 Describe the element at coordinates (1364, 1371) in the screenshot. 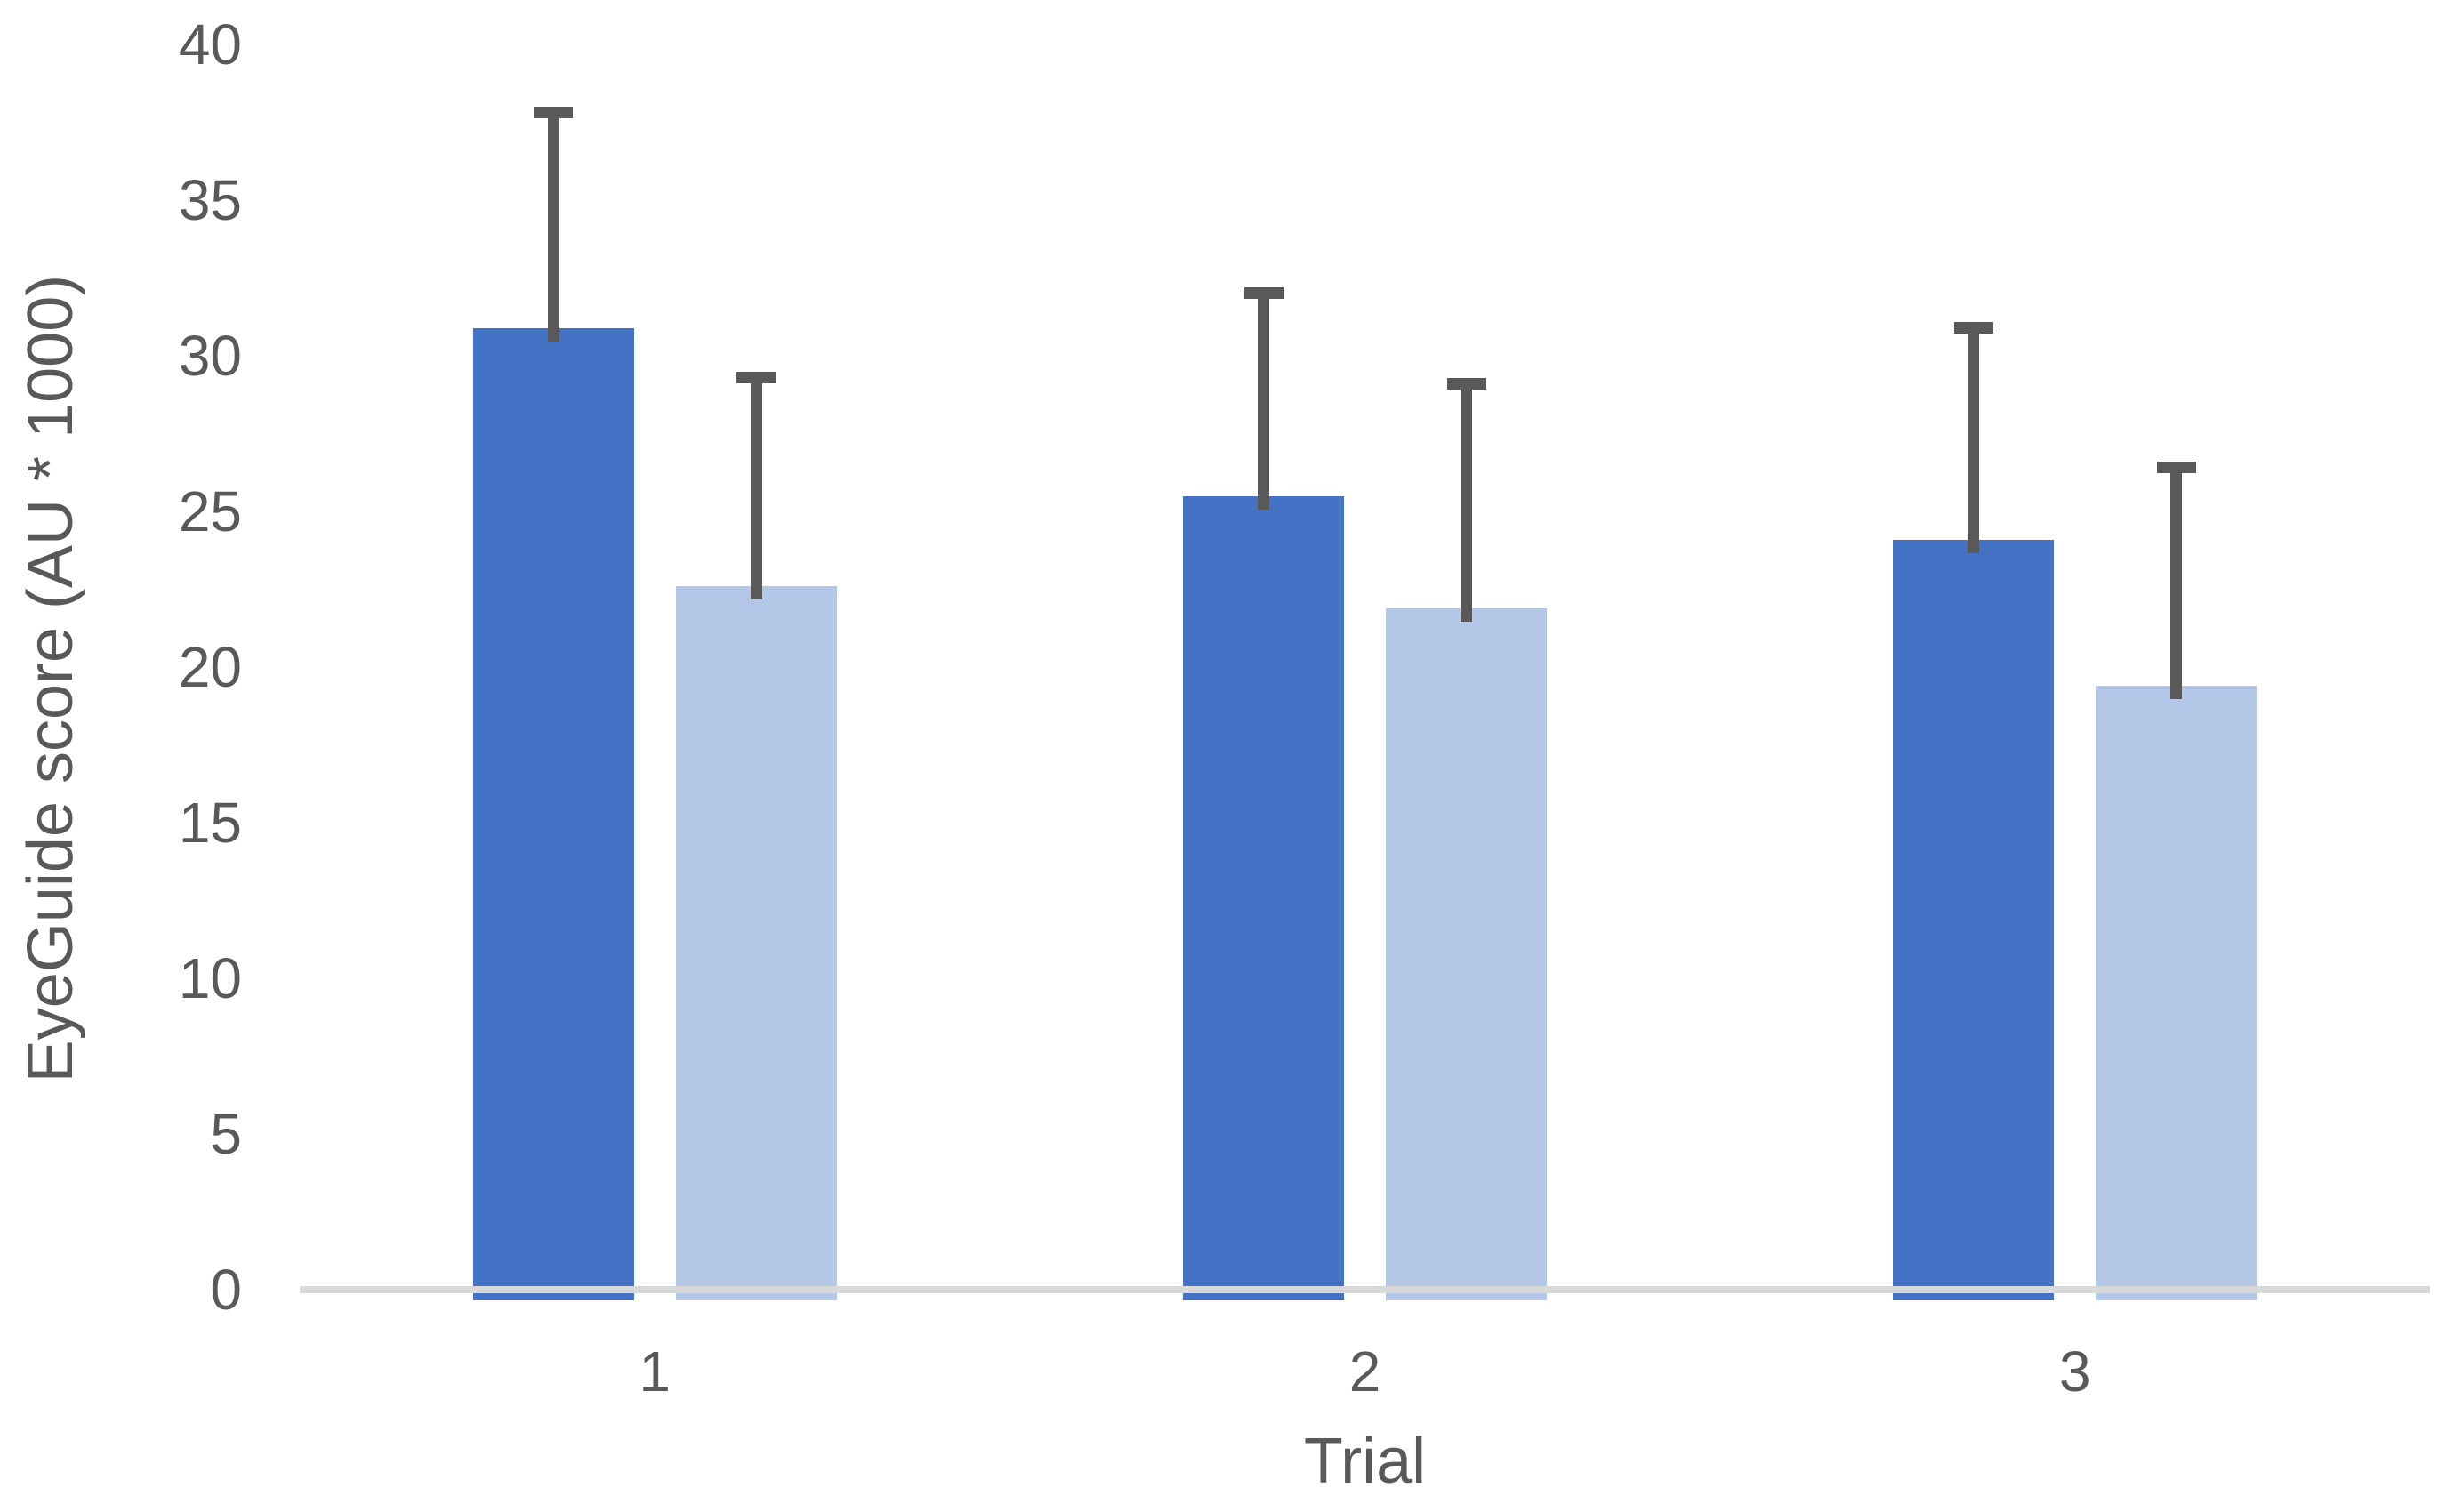

I see `x-tick-label: 2` at that location.